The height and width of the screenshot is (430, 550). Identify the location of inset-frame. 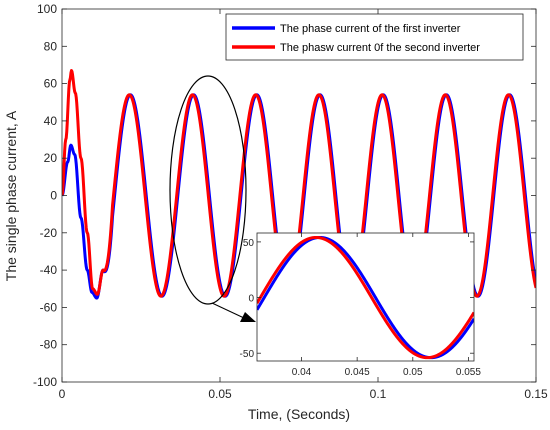
(365, 297).